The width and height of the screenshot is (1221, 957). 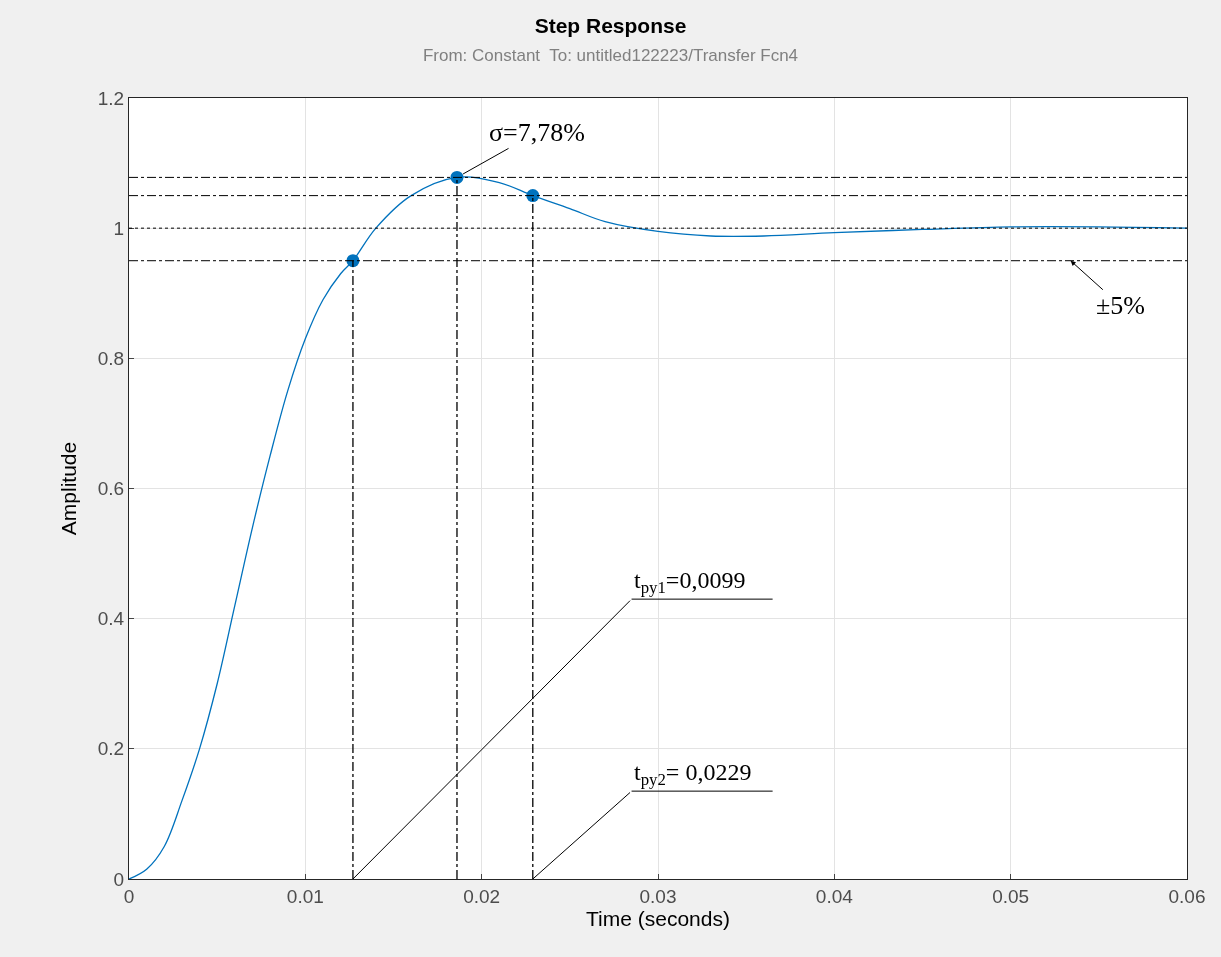 I want to click on x-tick-label: 0.04, so click(x=834, y=896).